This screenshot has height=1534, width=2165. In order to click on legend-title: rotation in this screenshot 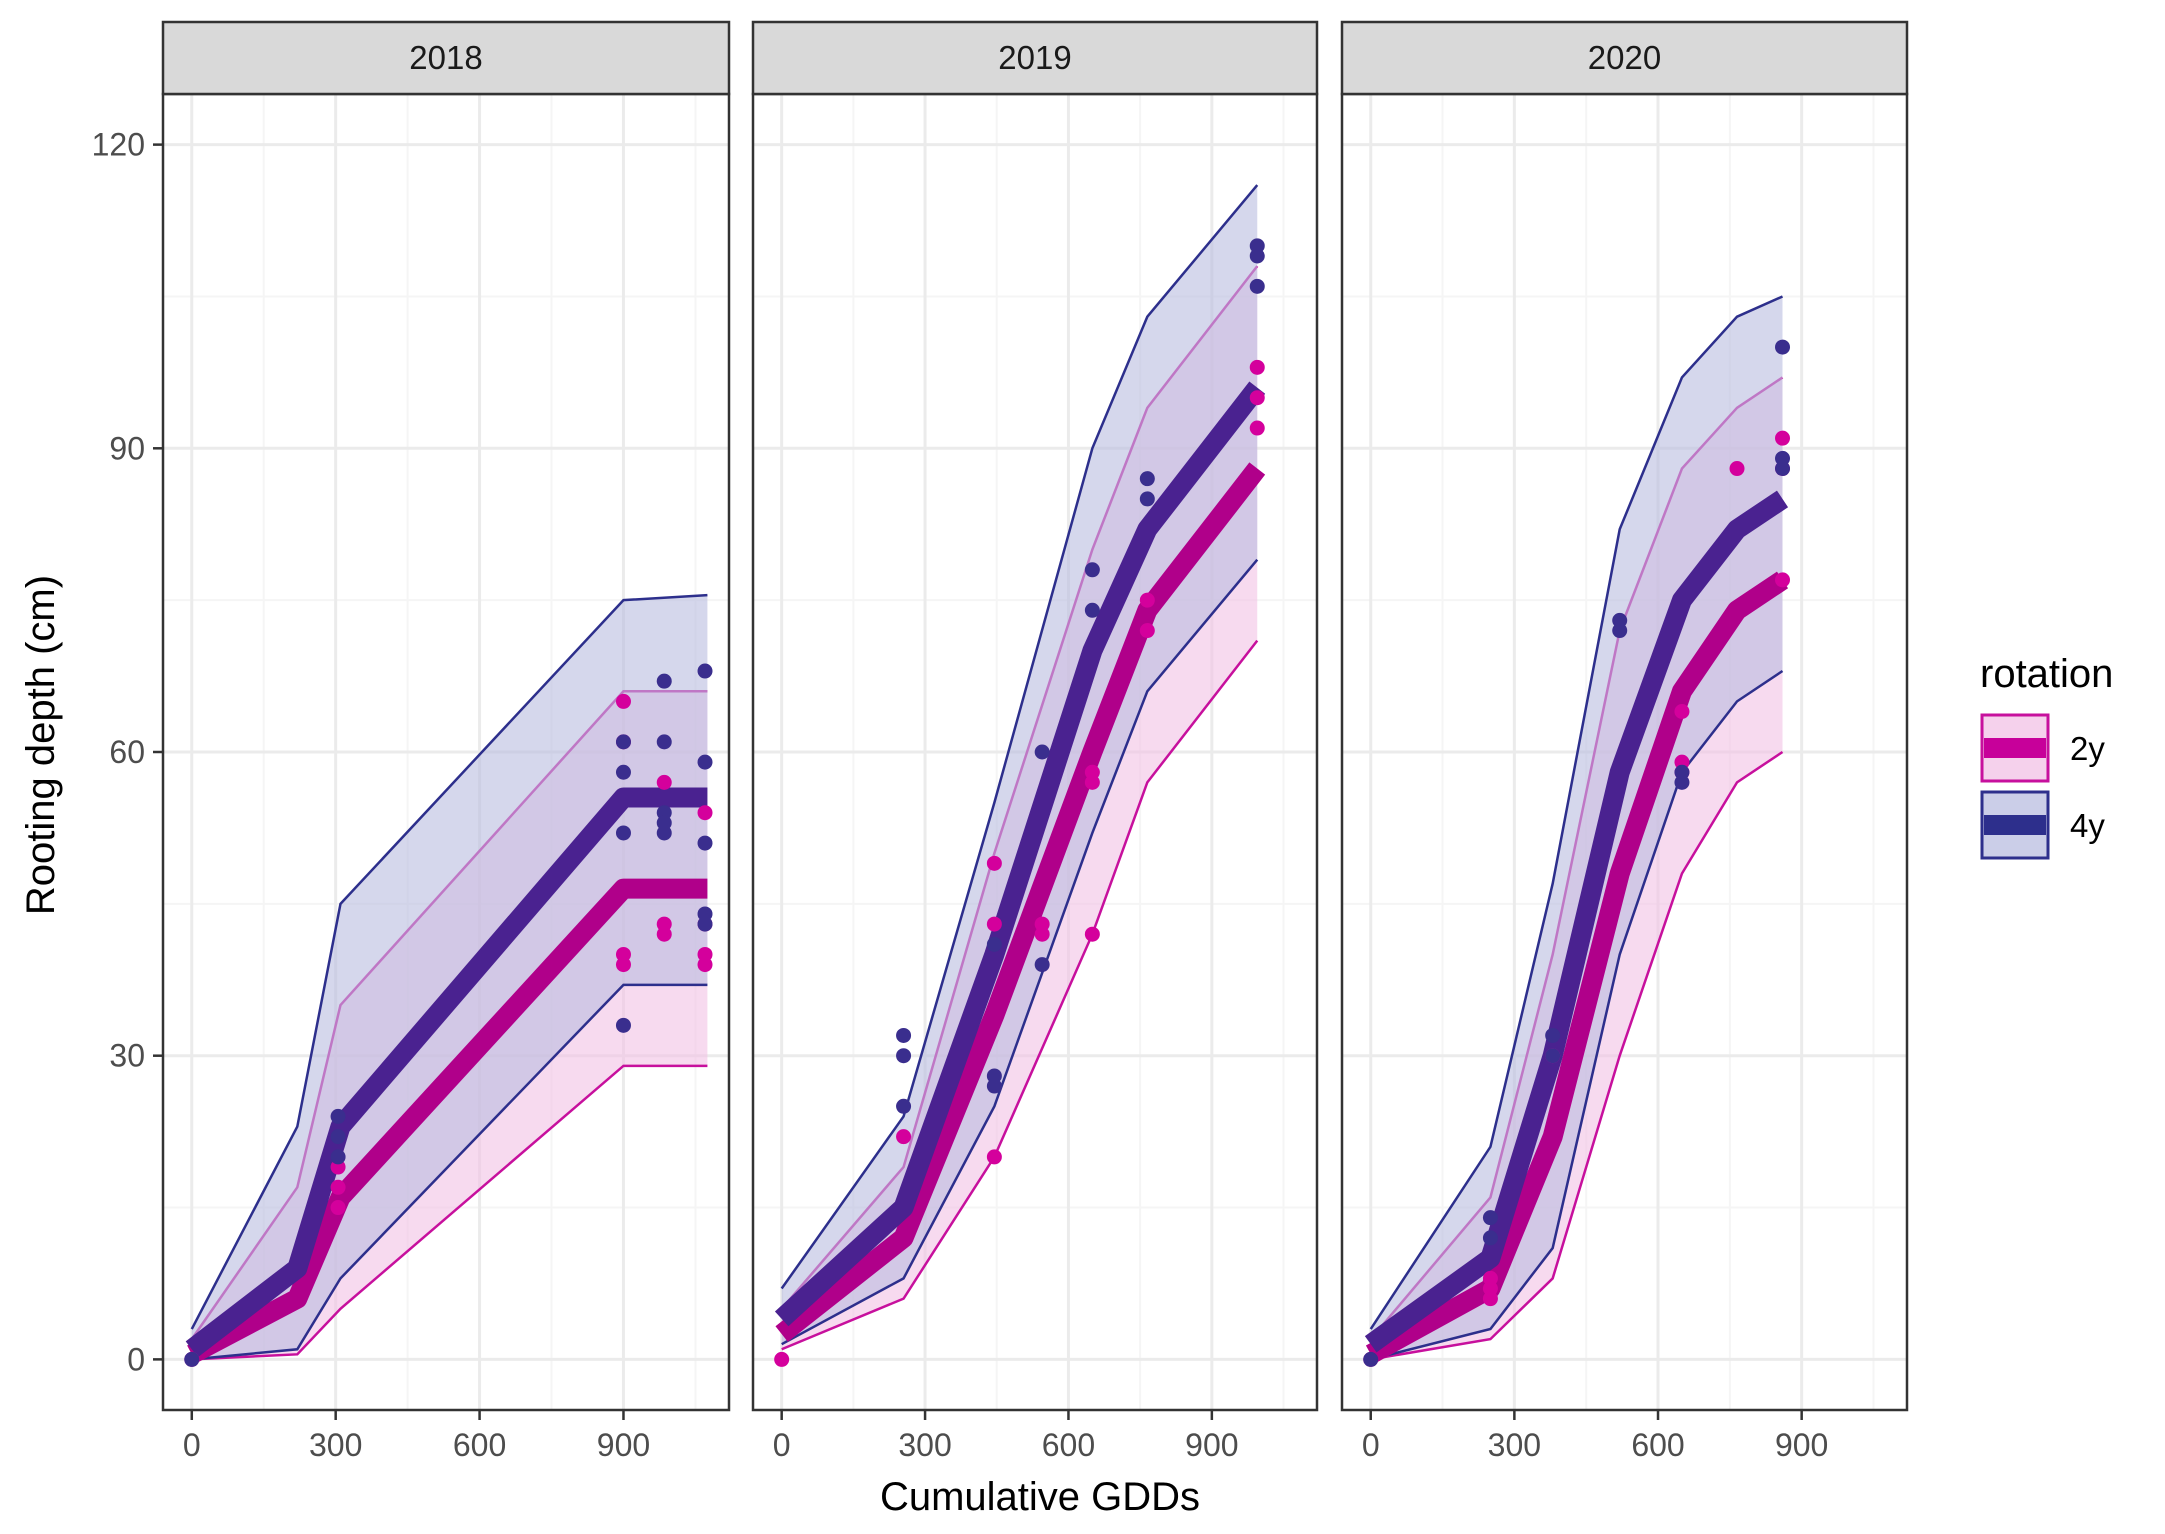, I will do `click(2046, 674)`.